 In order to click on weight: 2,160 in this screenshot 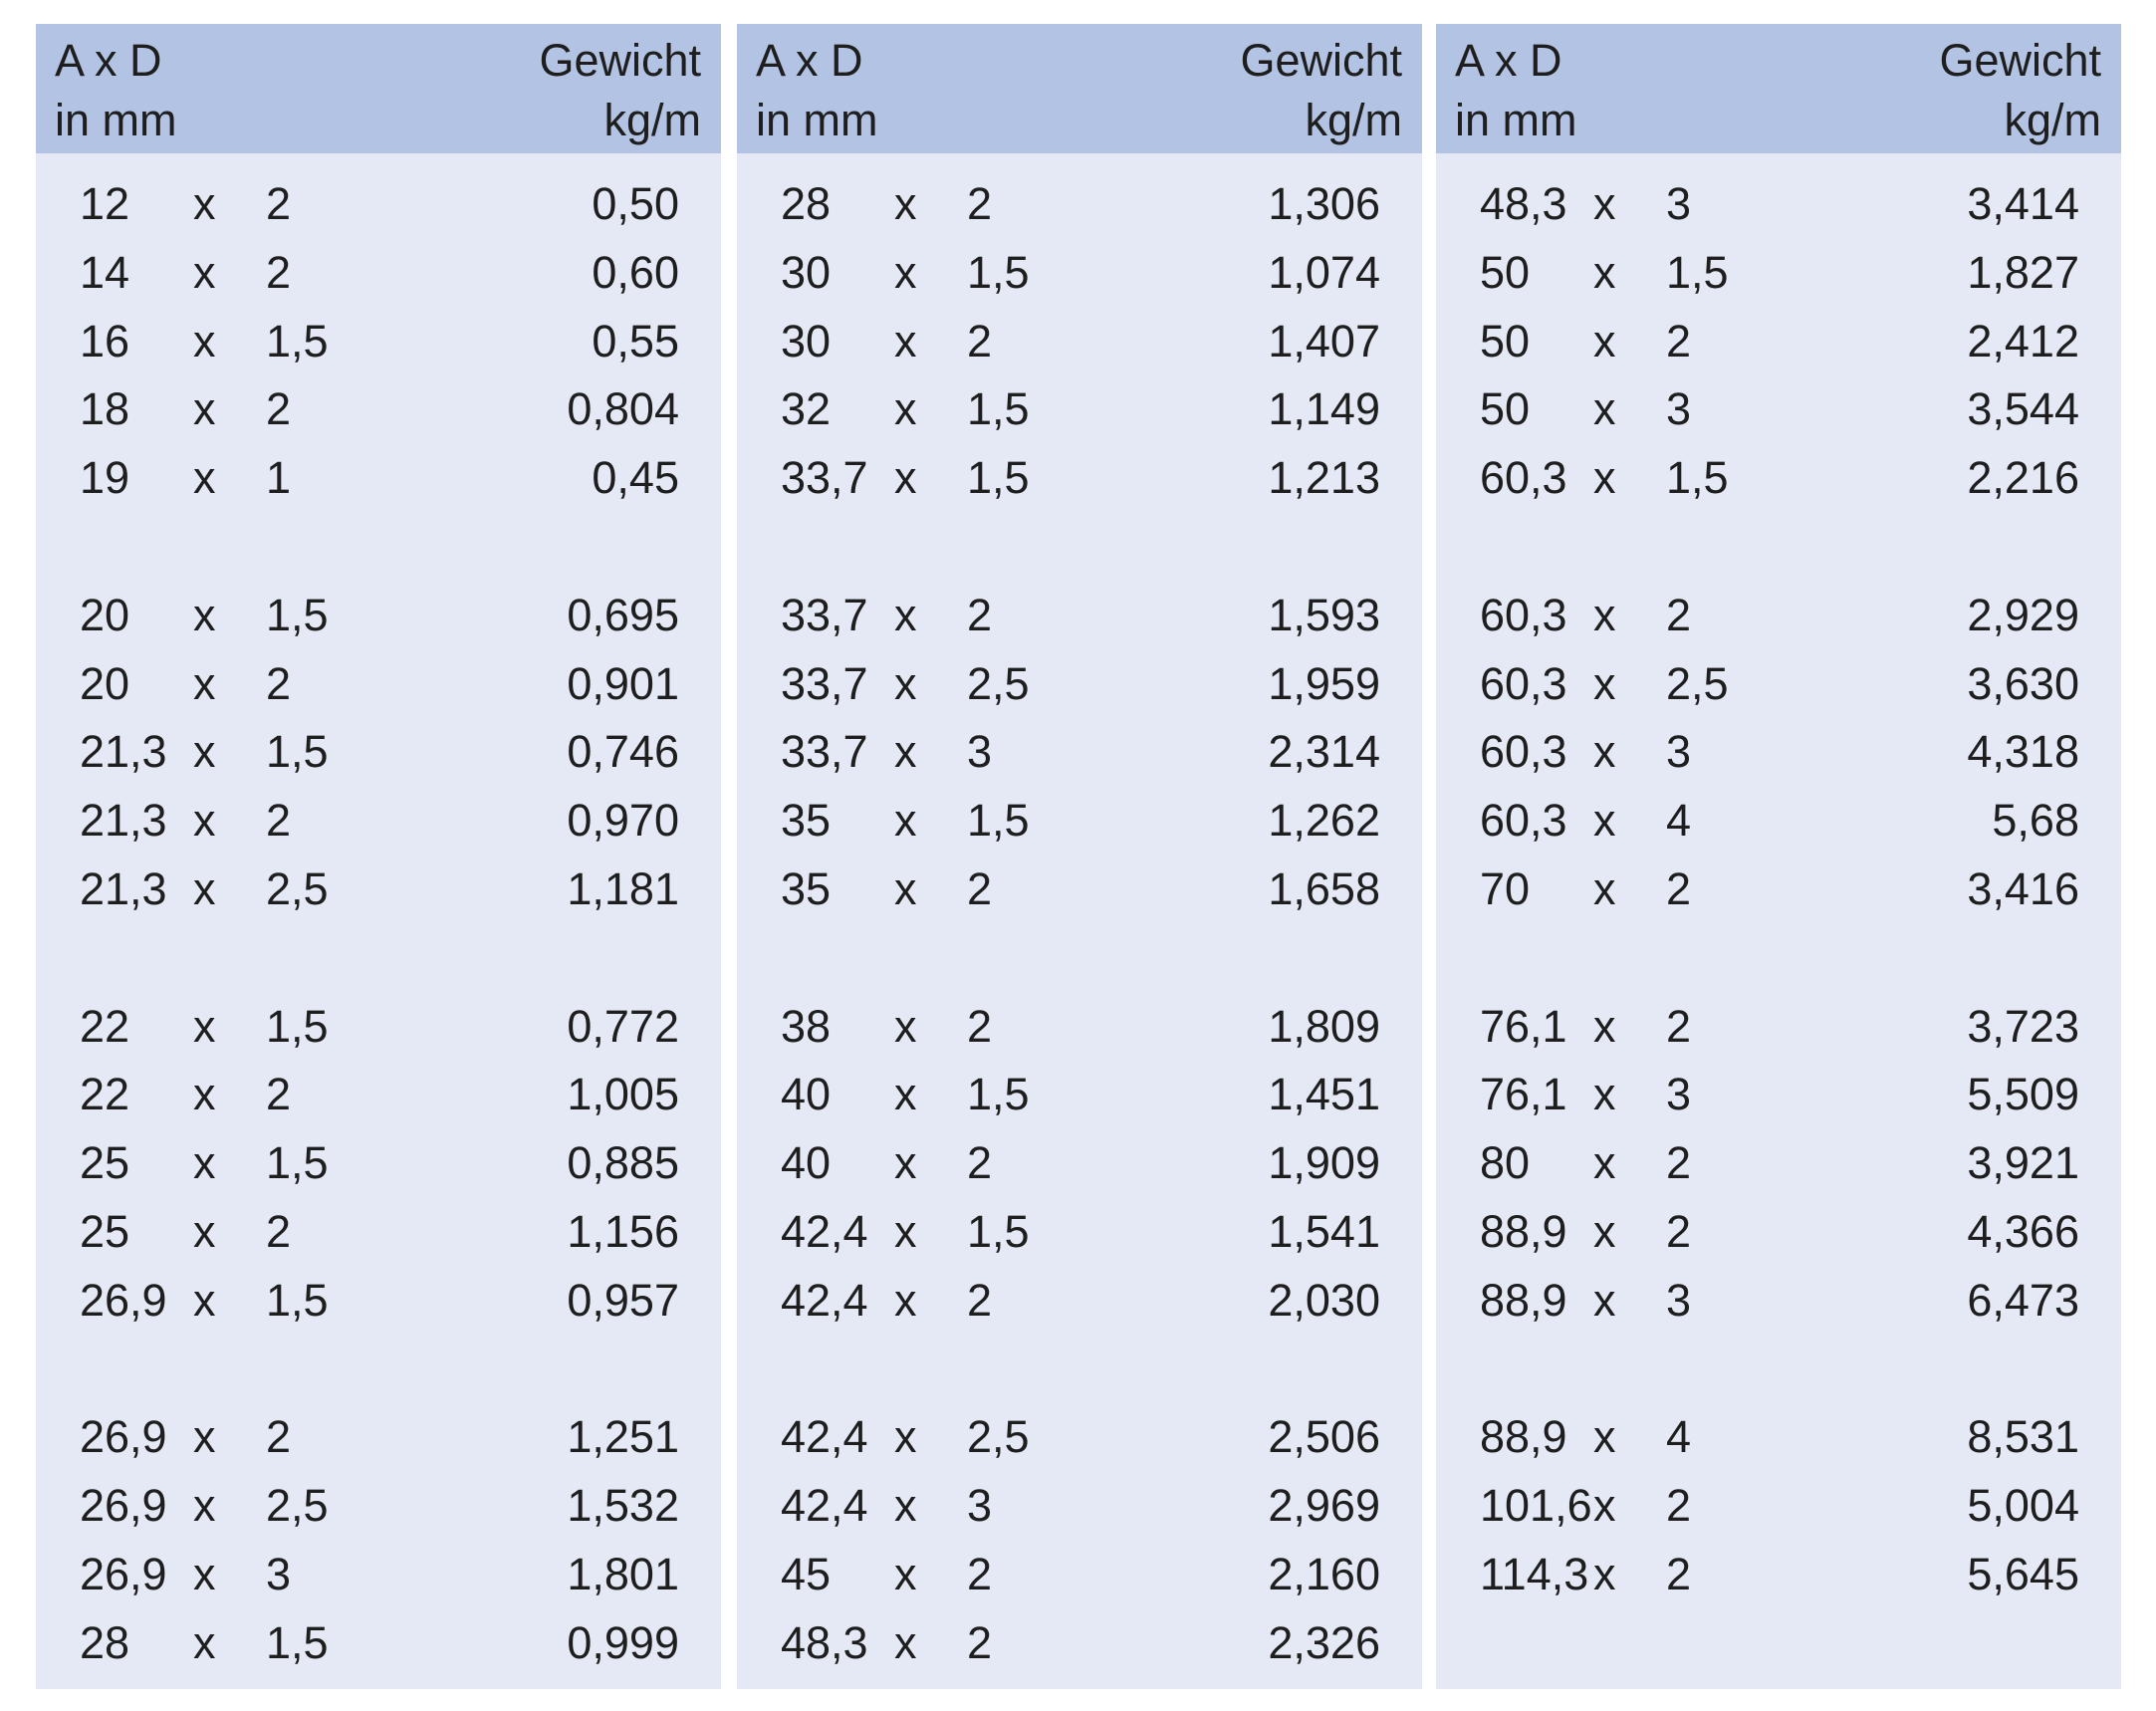, I will do `click(1324, 1574)`.